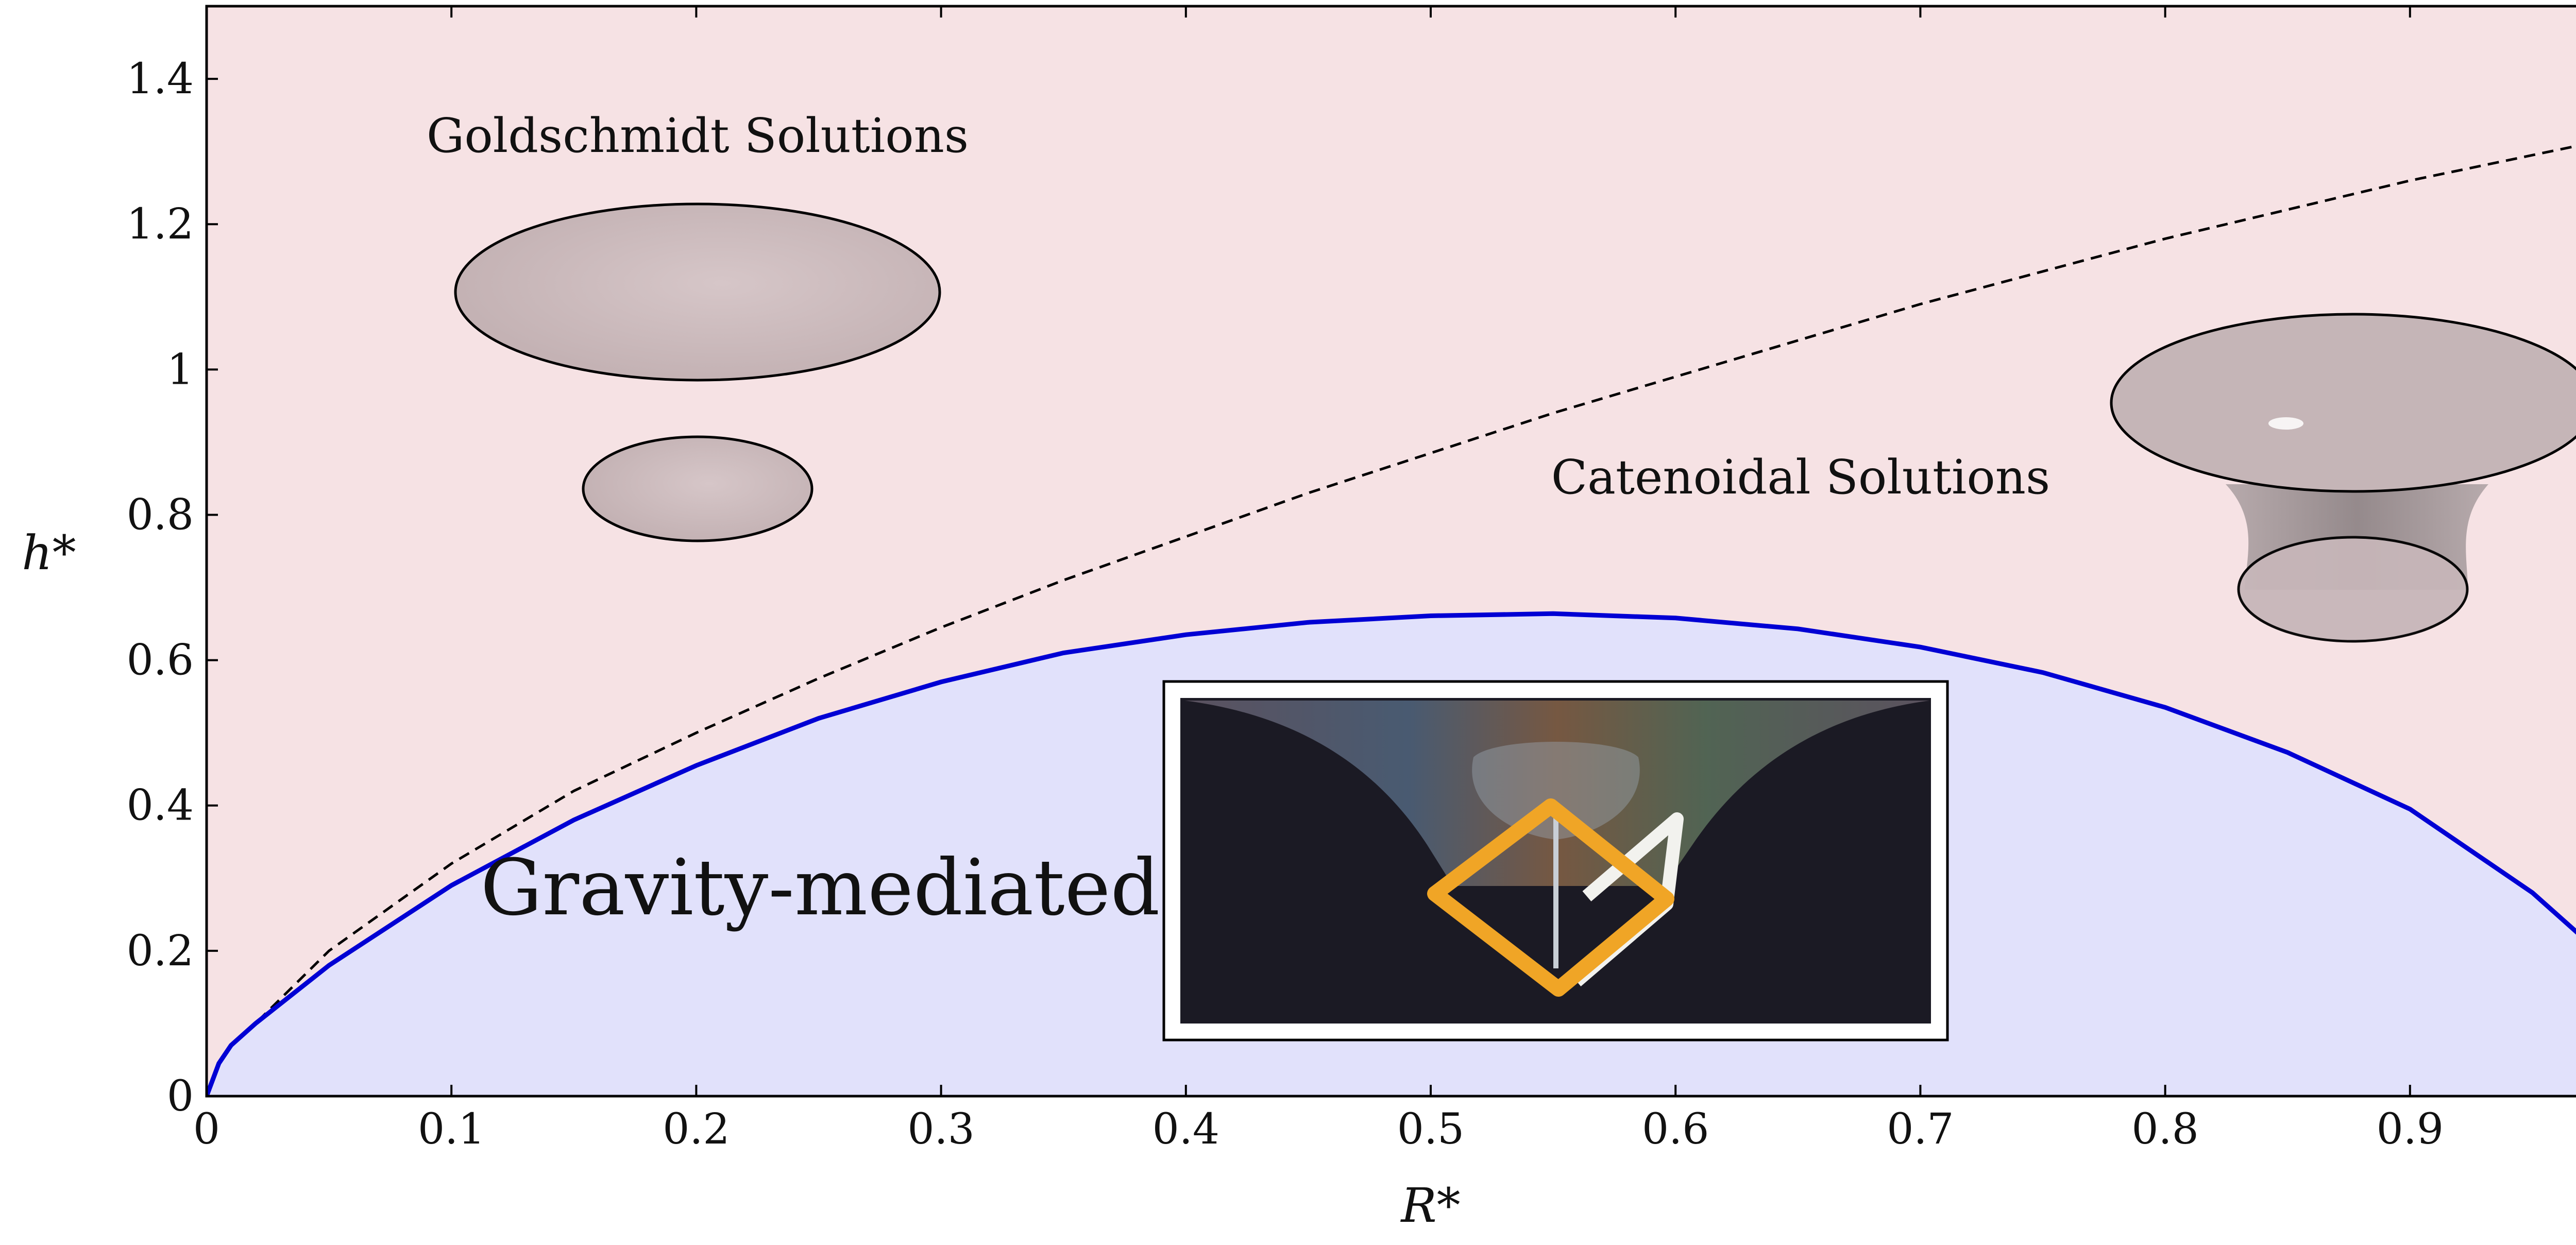 Image resolution: width=2576 pixels, height=1245 pixels. I want to click on y-tick-label: 0.8, so click(160, 514).